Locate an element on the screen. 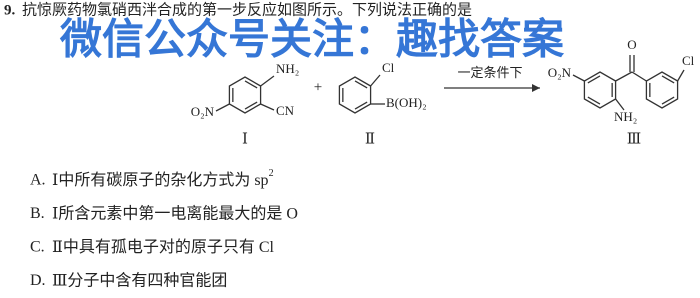 The height and width of the screenshot is (298, 700). option-letter: B. is located at coordinates (37, 213).